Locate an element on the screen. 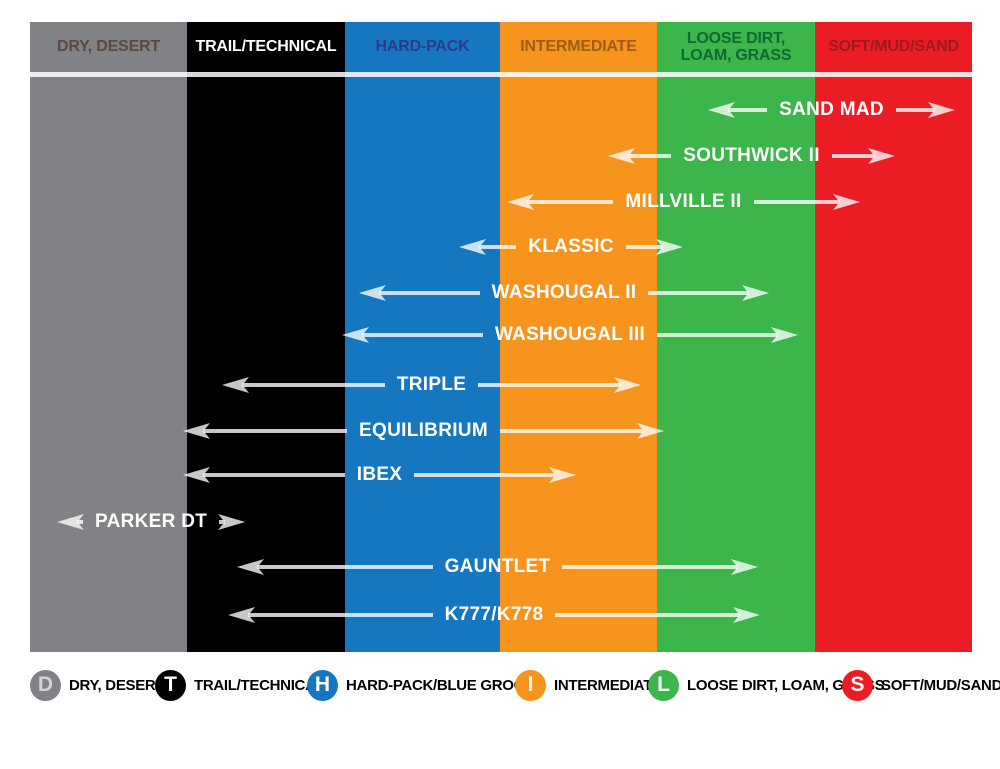 The image size is (1000, 769). tire-label-klassic: KLASSIC is located at coordinates (571, 246).